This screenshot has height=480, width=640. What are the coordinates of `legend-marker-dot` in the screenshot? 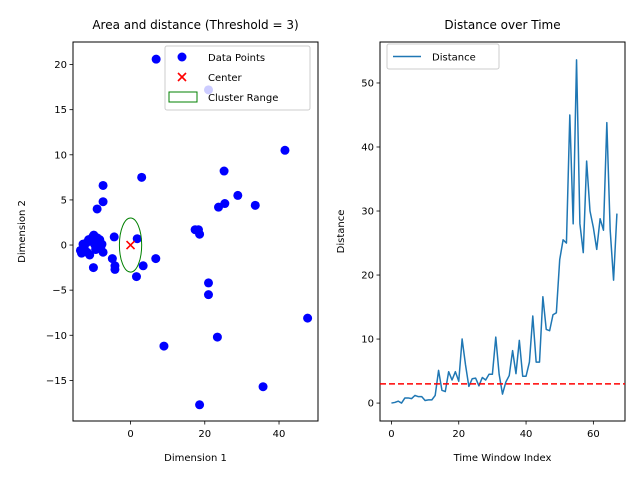 It's located at (182, 57).